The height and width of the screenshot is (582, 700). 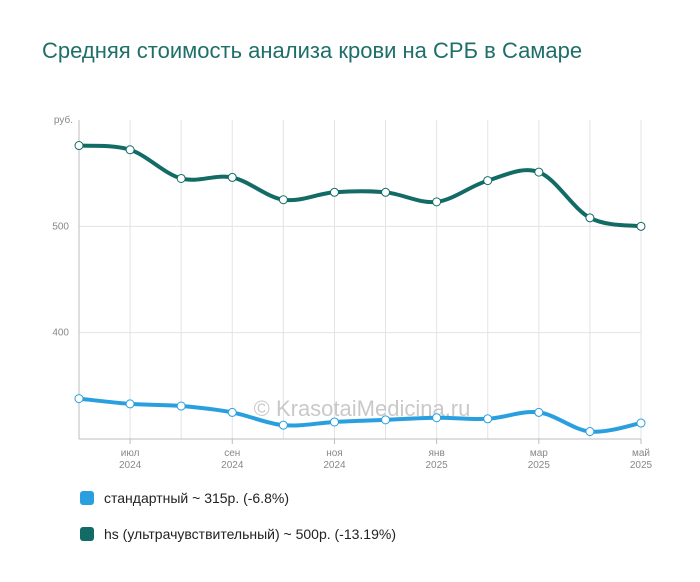 What do you see at coordinates (60, 226) in the screenshot?
I see `y-tick-label: 500` at bounding box center [60, 226].